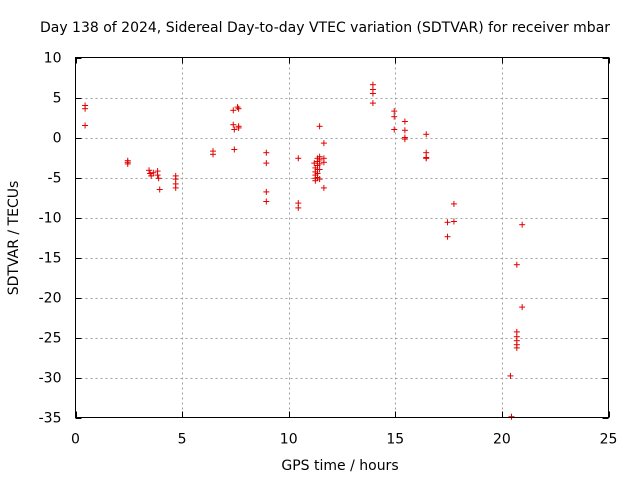 The image size is (640, 480). I want to click on x-tick-label: 5, so click(182, 440).